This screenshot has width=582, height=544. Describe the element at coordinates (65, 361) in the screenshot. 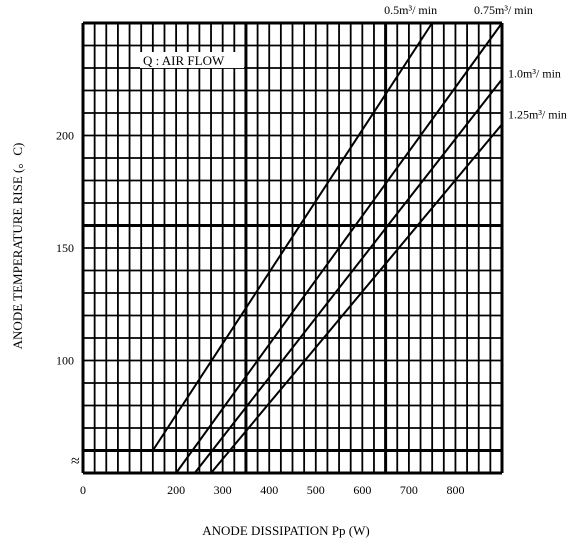

I see `y-tick-label: 100` at that location.